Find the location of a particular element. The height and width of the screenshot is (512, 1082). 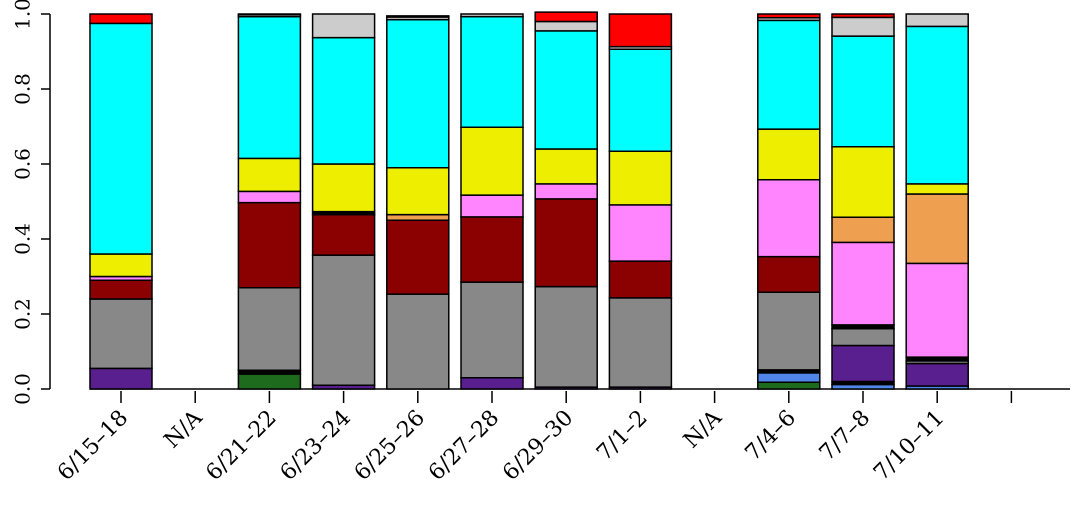

x-tick-label: 6/23–24 is located at coordinates (316, 446).